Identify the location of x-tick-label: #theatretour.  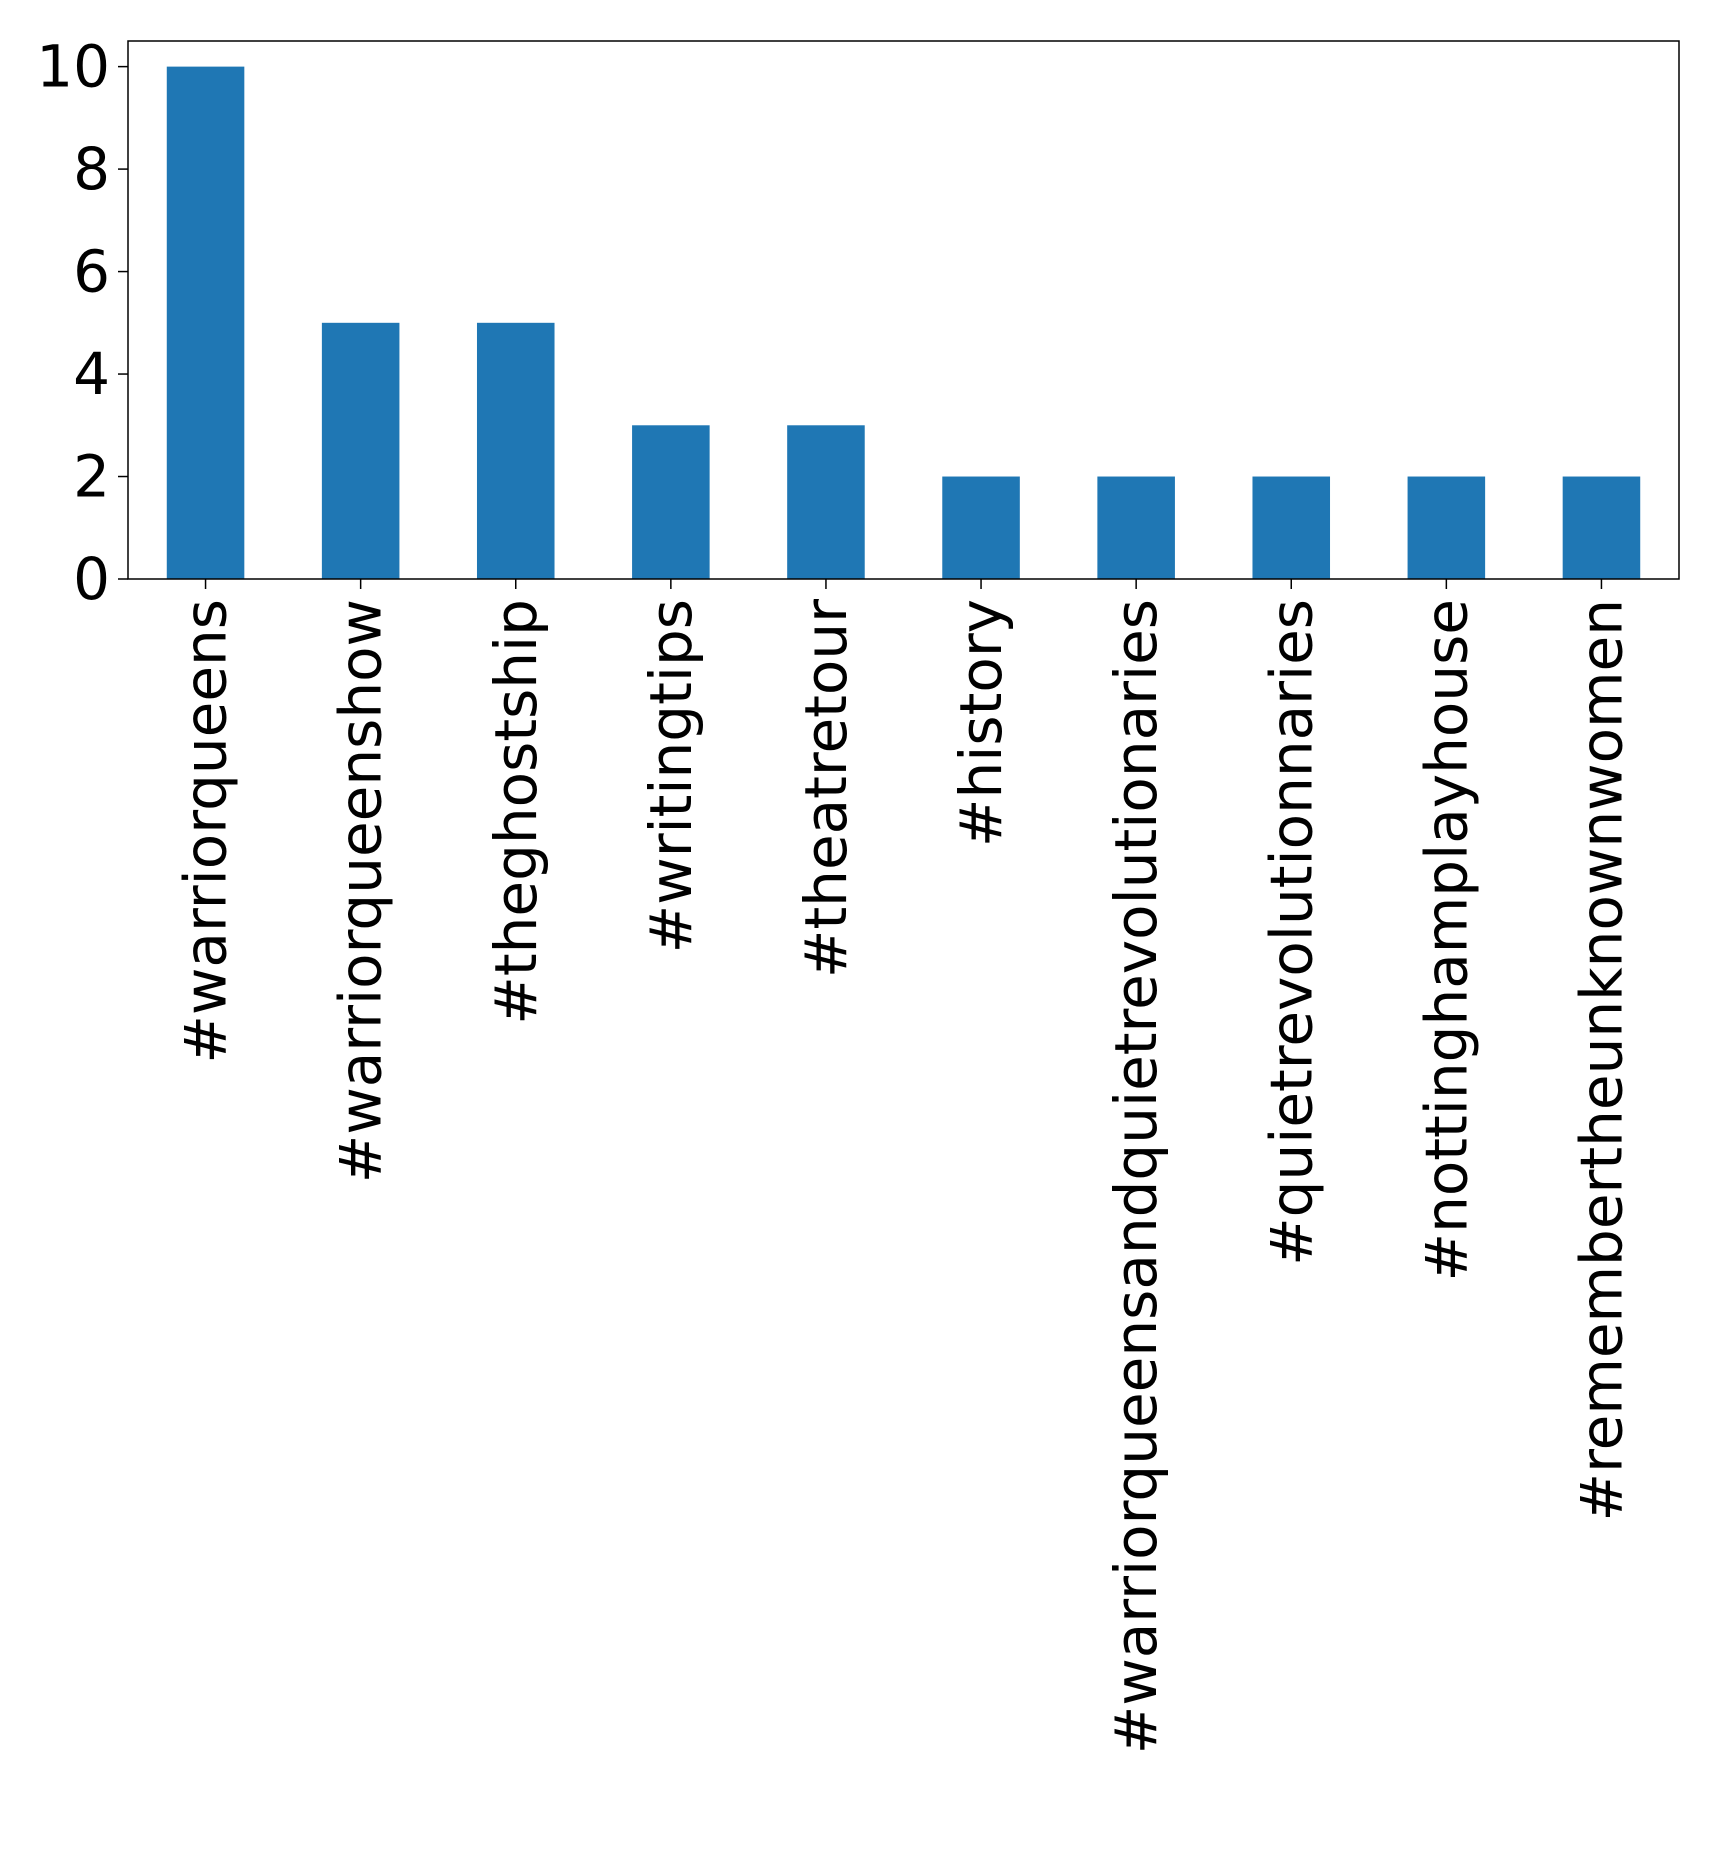
(826, 788).